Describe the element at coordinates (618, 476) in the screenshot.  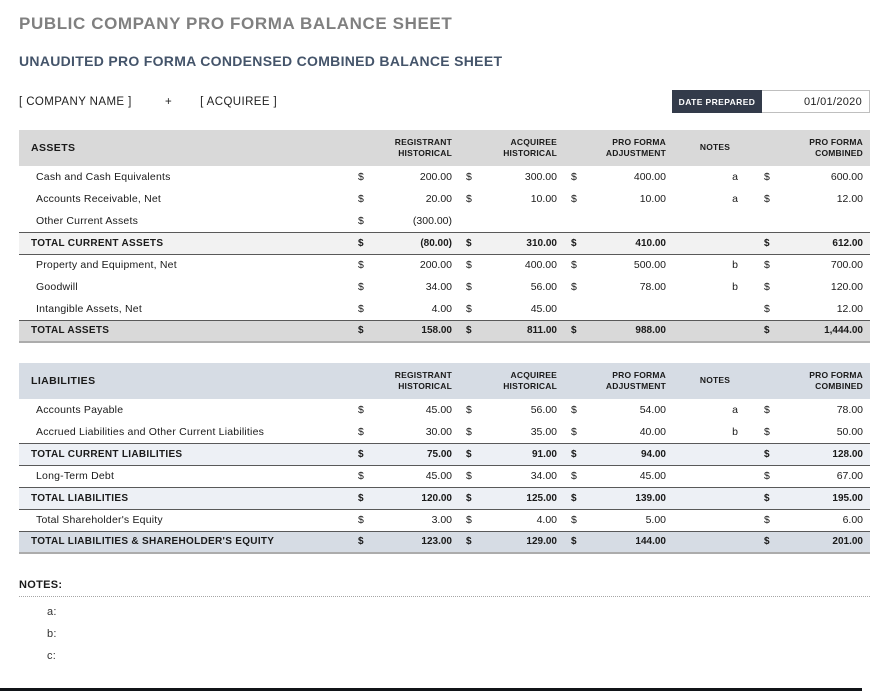
I see `cell-adjustment: $45.00` at that location.